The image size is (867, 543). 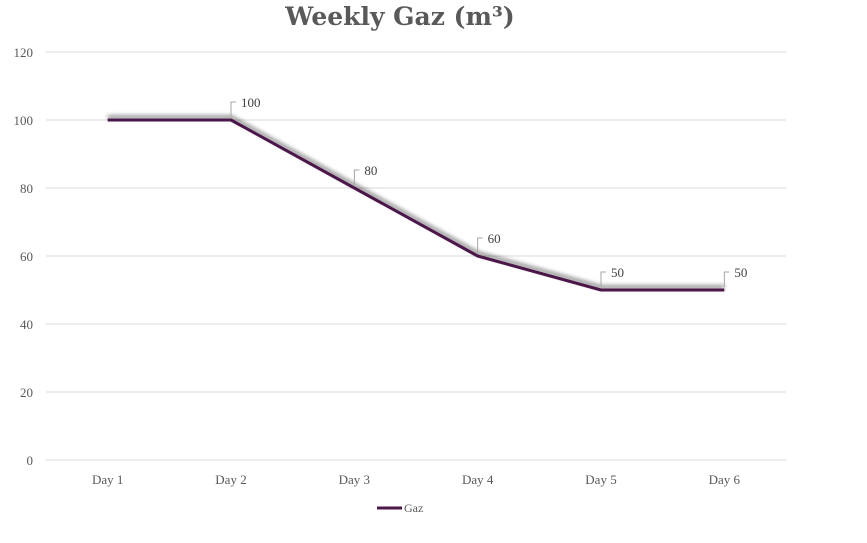 I want to click on x-tick-label: Day 5, so click(x=600, y=479).